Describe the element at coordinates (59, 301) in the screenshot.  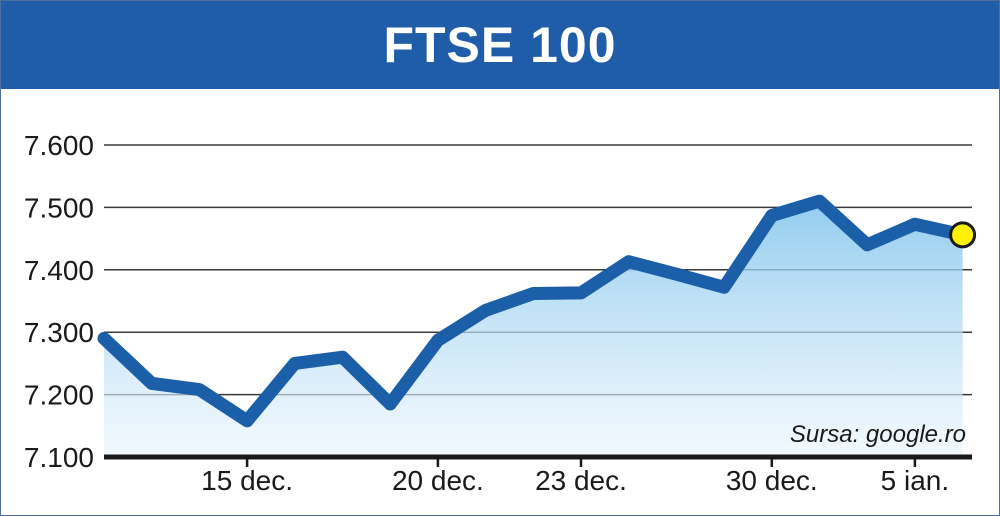
I see `y-tick-labels: 7.100 7.200 7.300 7.400 7.500 7.600` at that location.